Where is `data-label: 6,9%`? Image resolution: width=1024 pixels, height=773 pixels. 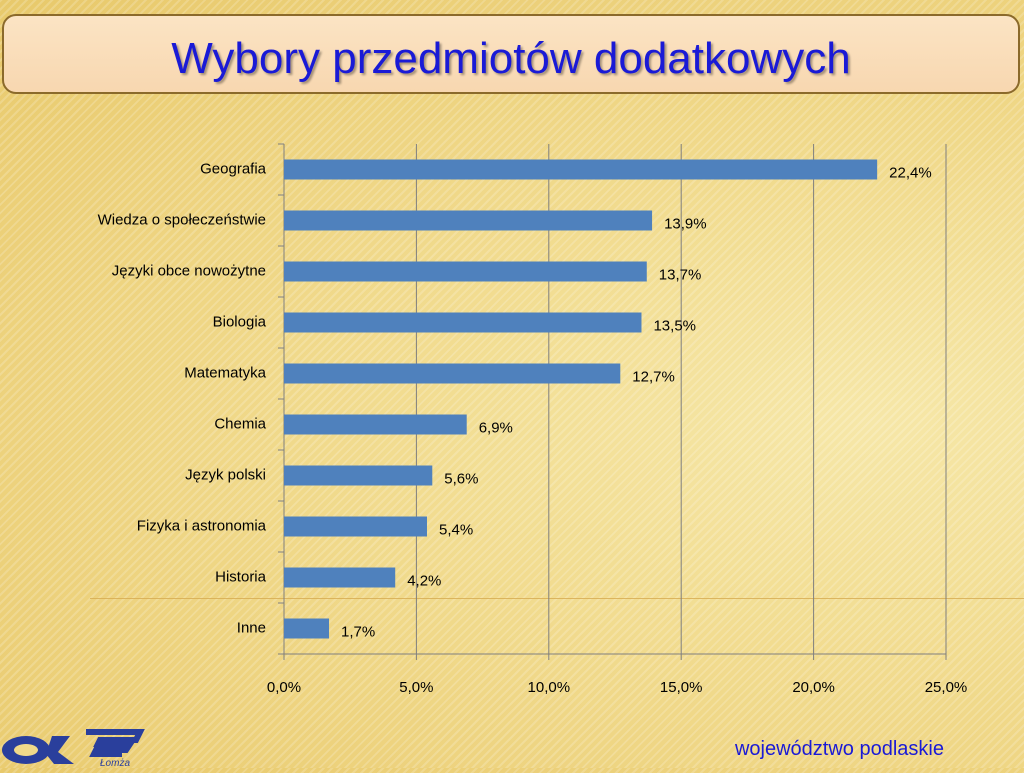
data-label: 6,9% is located at coordinates (496, 427).